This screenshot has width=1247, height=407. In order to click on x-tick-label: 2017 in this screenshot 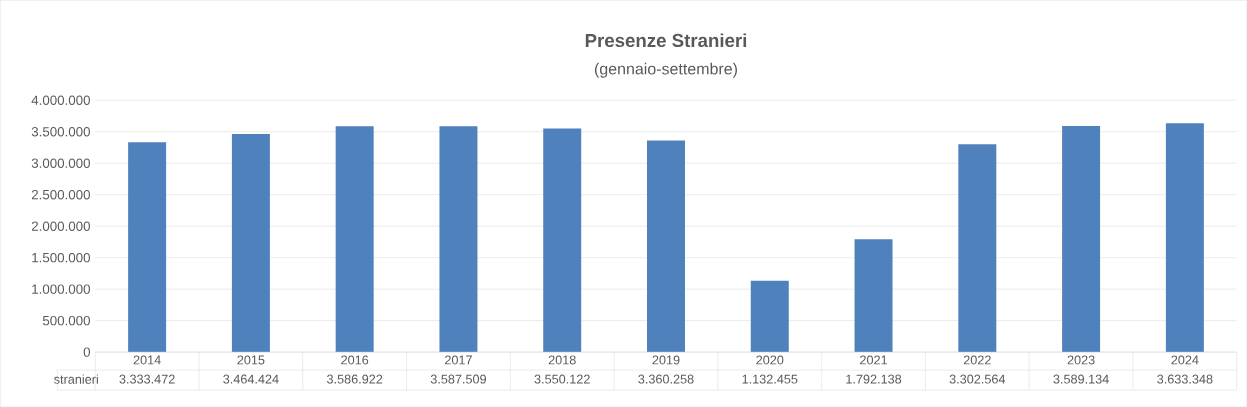, I will do `click(458, 360)`.